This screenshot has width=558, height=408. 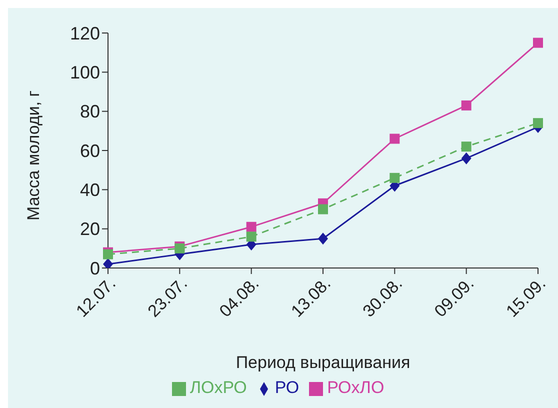 What do you see at coordinates (287, 387) in the screenshot?
I see `legend-label: РО` at bounding box center [287, 387].